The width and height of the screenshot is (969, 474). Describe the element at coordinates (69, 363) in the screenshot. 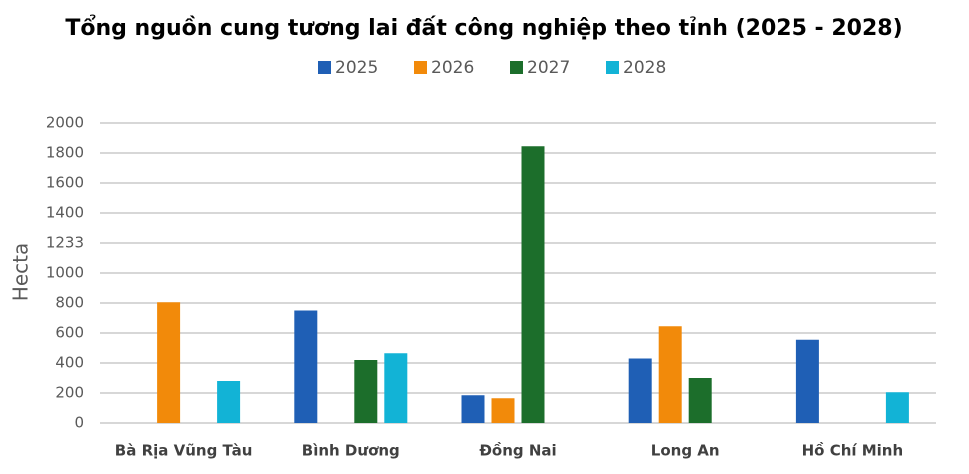

I see `y-tick-label: 400` at that location.